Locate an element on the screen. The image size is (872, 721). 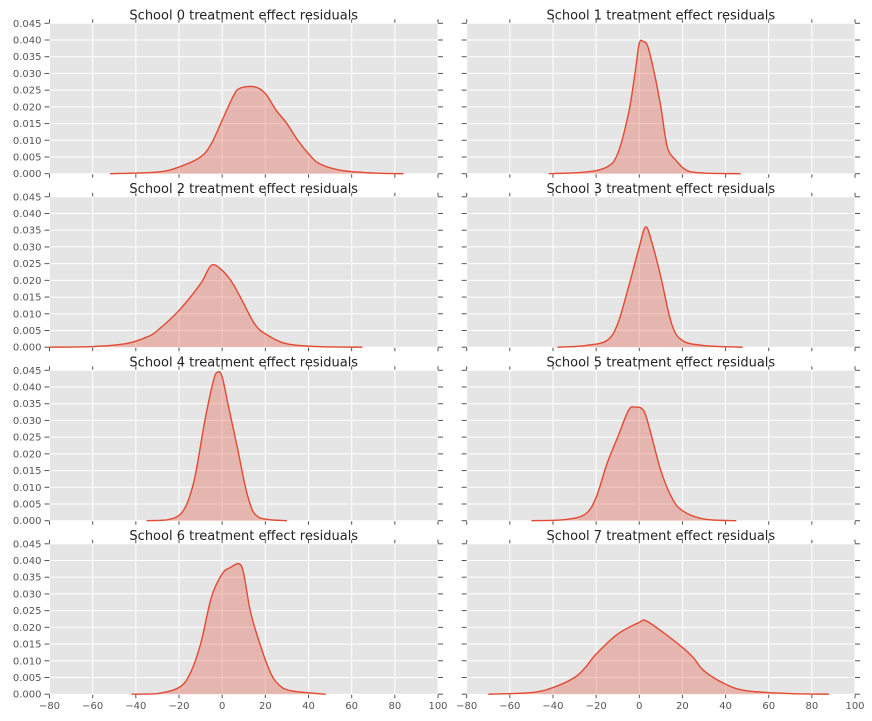
subplot-title: School 2 treatment effect residuals is located at coordinates (243, 189).